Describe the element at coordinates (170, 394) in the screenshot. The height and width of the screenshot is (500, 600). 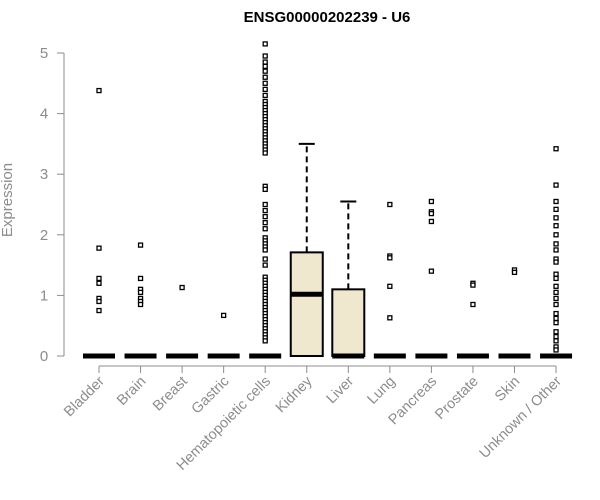
I see `x-tick-label: Breast` at that location.